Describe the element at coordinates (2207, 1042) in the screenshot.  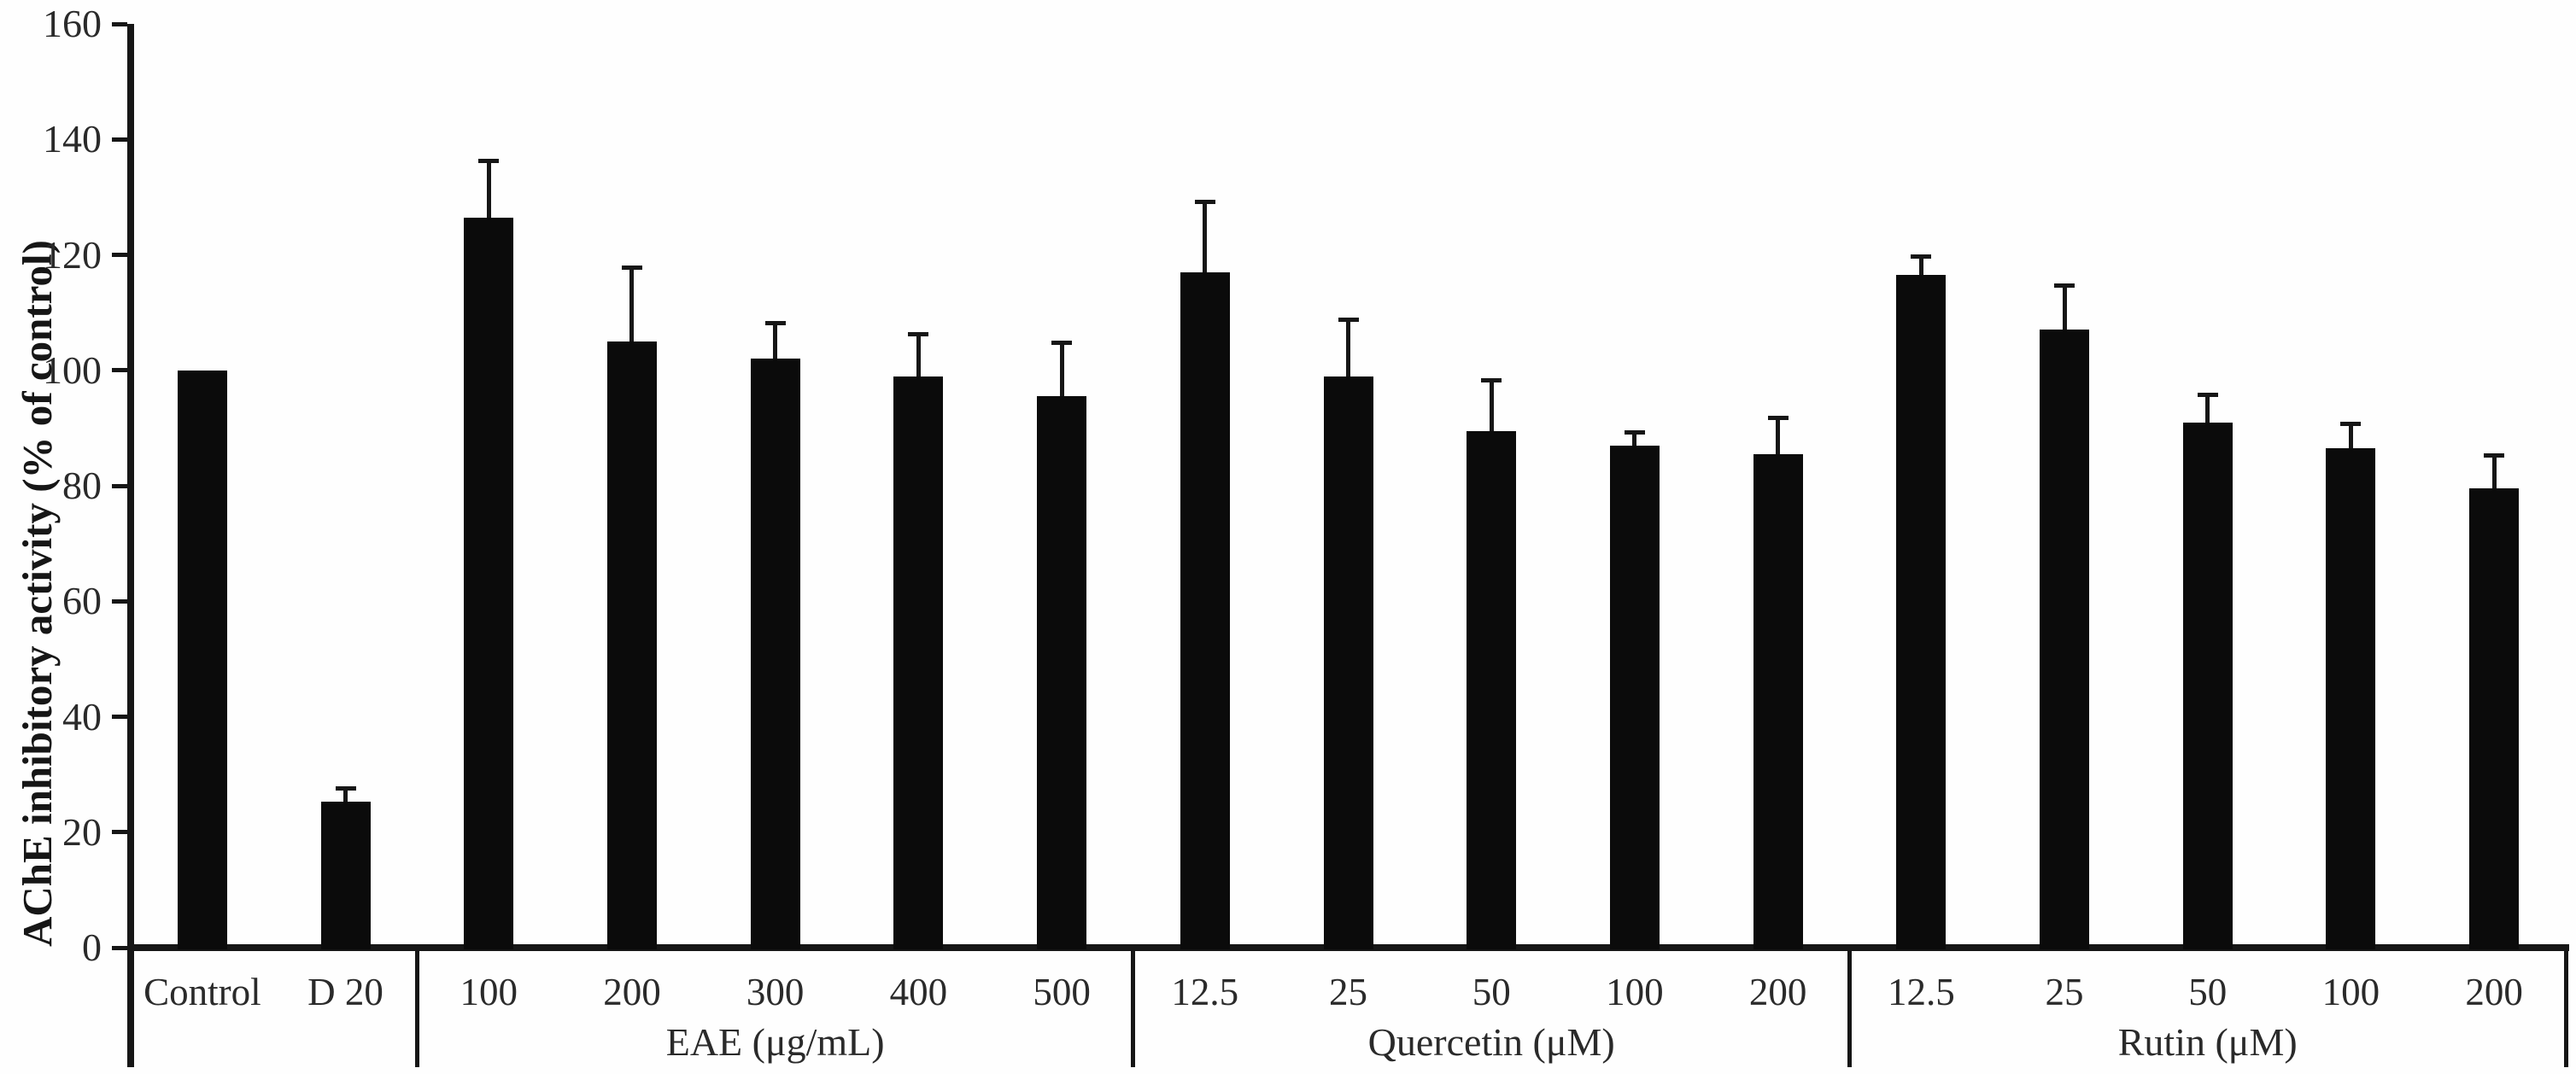
I see `group-label: Rutin (μM)` at that location.